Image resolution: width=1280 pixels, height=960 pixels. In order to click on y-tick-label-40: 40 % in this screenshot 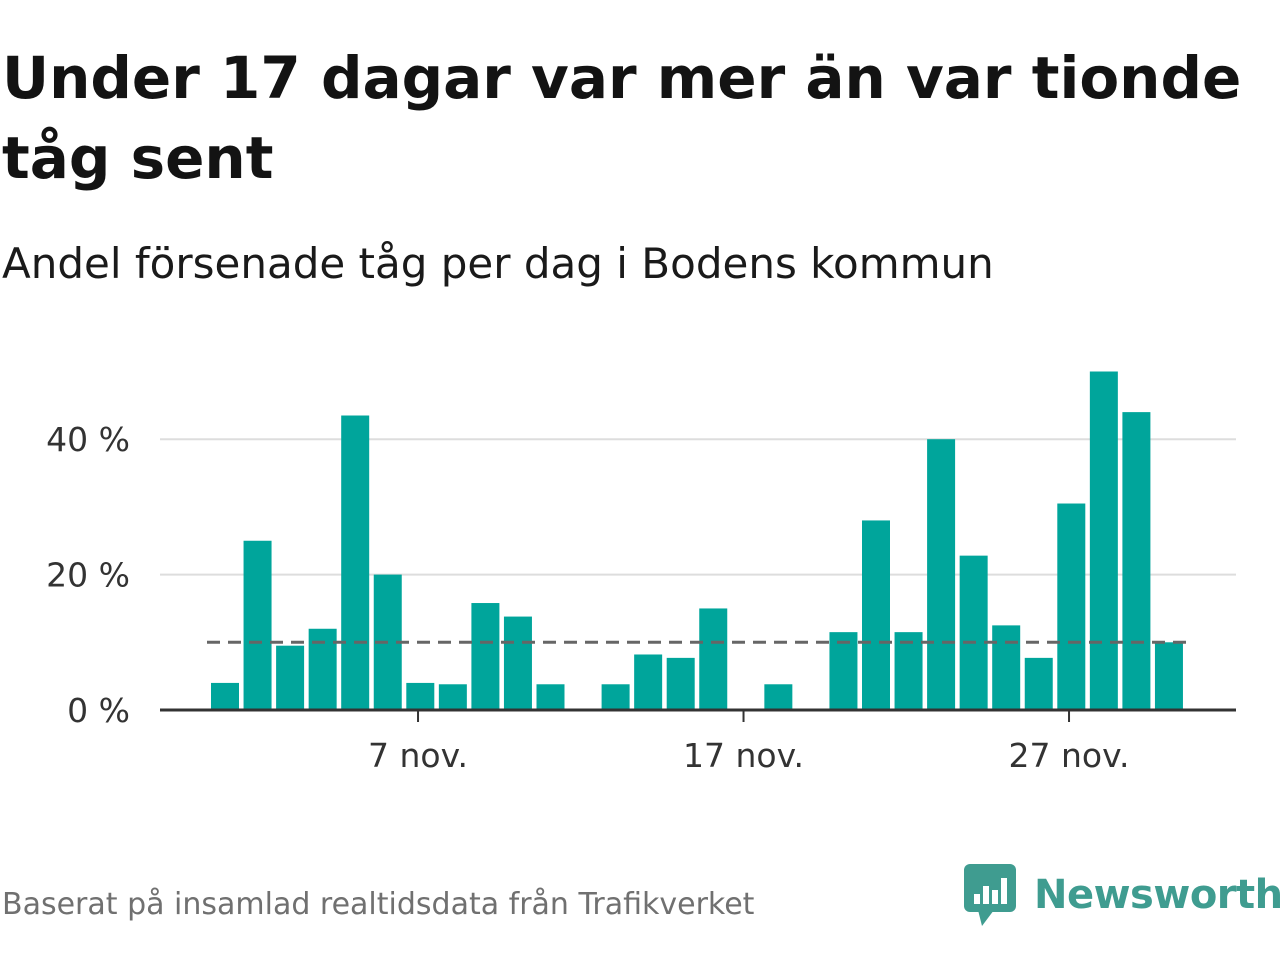, I will do `click(88, 439)`.